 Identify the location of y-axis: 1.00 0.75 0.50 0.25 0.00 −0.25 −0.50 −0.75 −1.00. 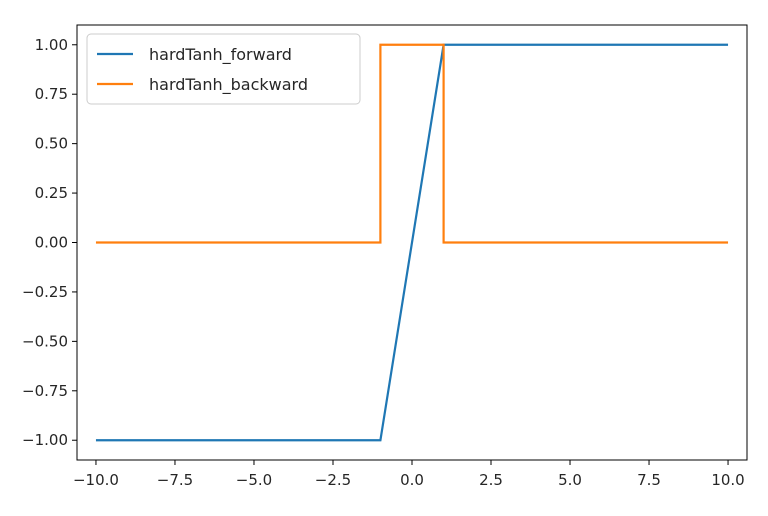
(49, 242).